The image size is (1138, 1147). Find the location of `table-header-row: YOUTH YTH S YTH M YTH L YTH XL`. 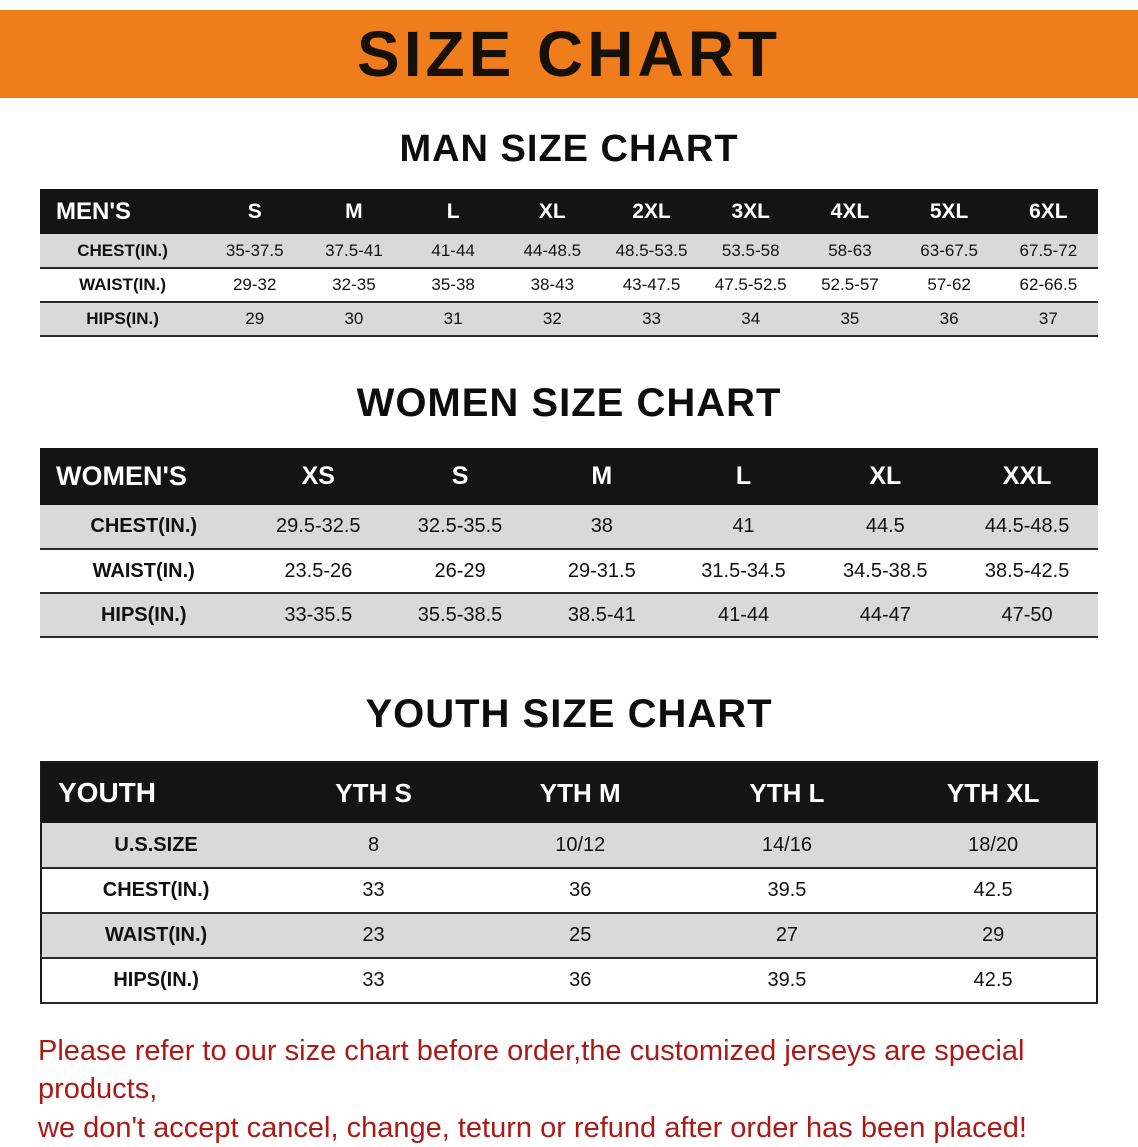

table-header-row: YOUTH YTH S YTH M YTH L YTH XL is located at coordinates (569, 792).